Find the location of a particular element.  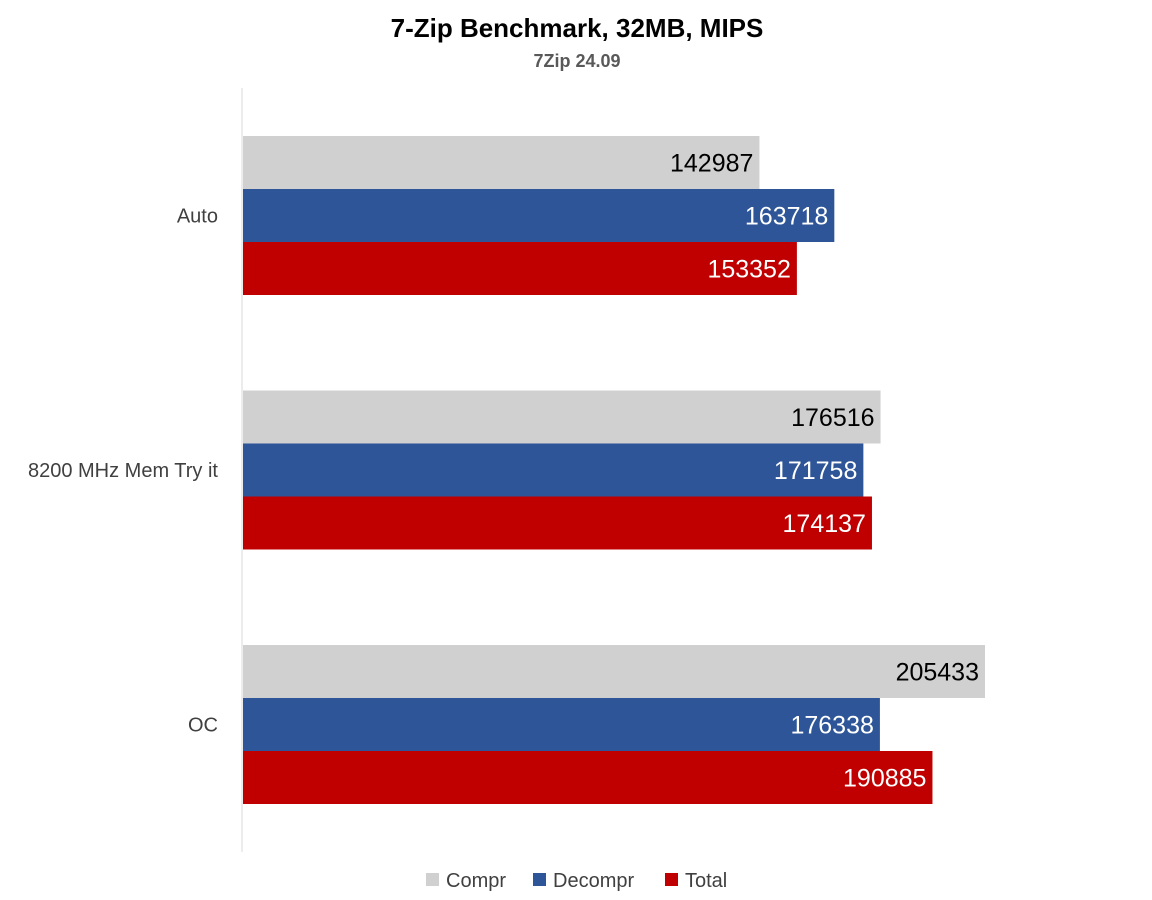

bar-compr-auto is located at coordinates (501, 162).